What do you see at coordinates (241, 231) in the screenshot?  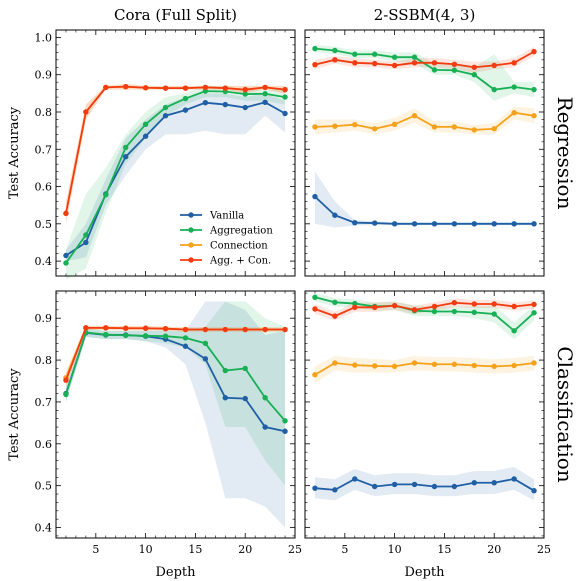 I see `legend-label-1: Aggregation` at bounding box center [241, 231].